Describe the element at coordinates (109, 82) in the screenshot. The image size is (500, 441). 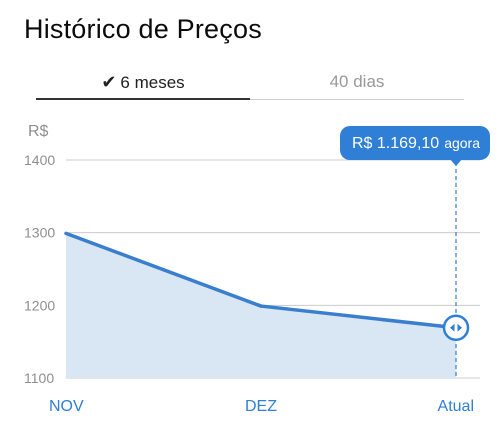
I see `check-icon: ✔` at that location.